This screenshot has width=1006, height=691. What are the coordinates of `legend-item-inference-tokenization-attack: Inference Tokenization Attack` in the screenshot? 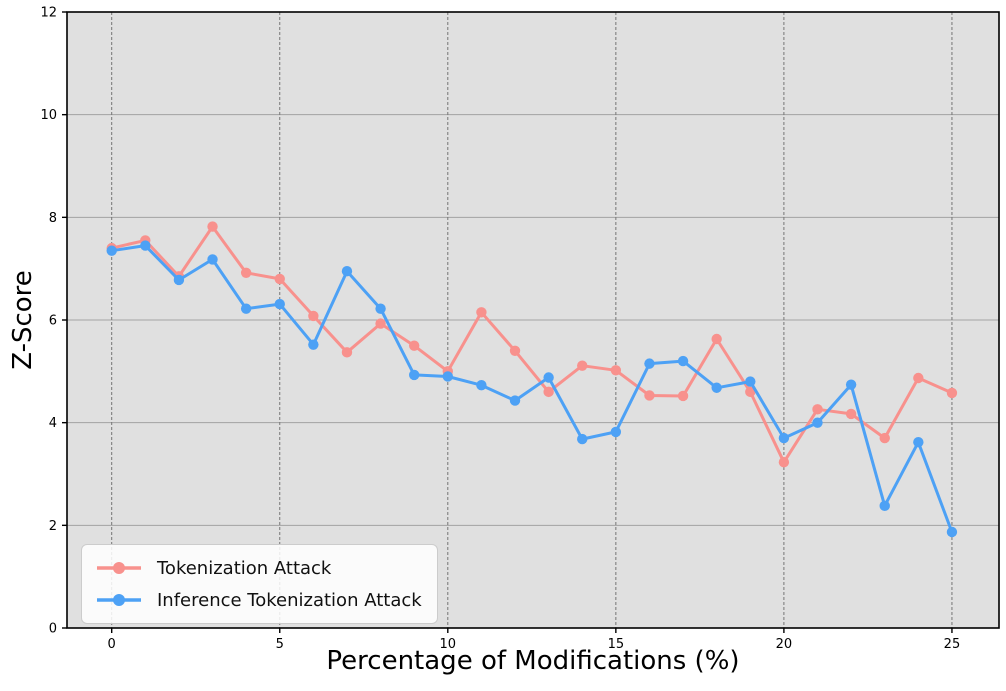 It's located at (258, 600).